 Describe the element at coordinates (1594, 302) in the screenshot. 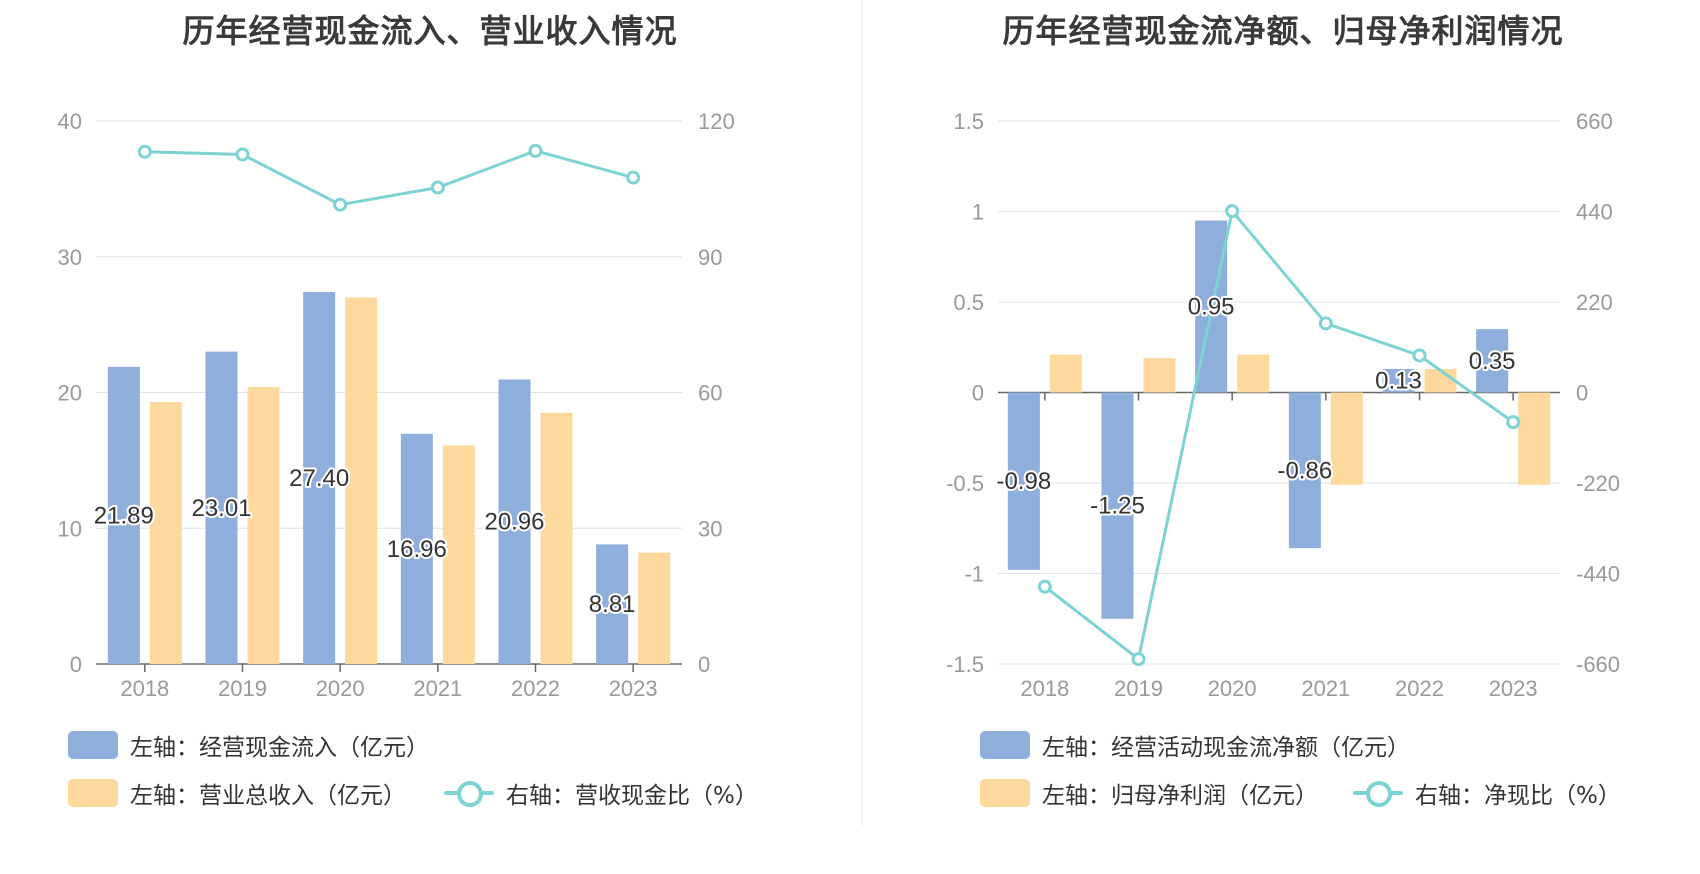

I see `y-right-tick-label: 220` at that location.